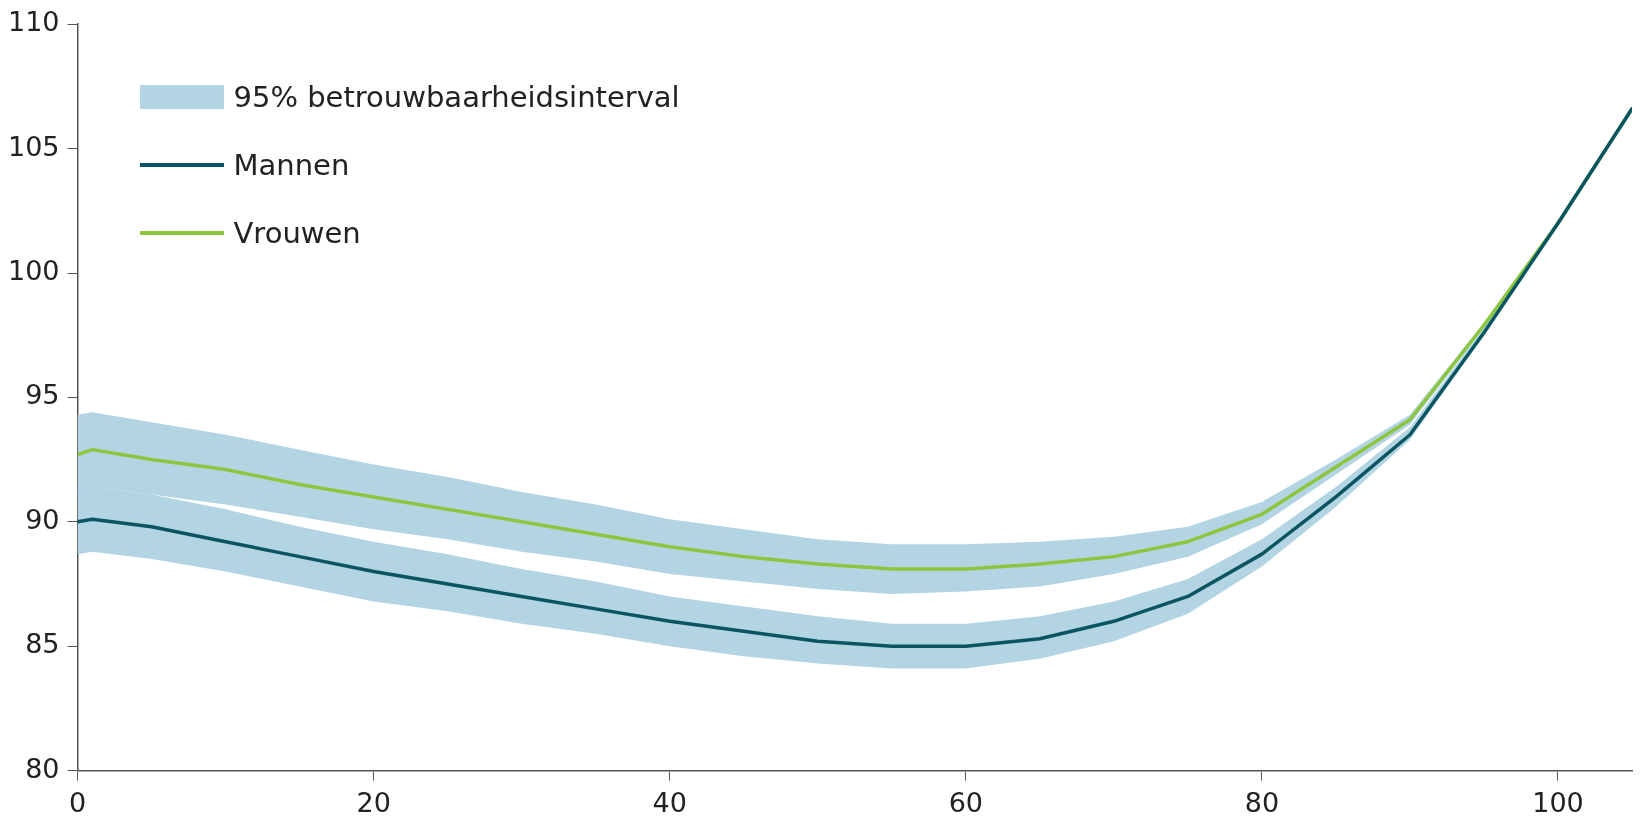  I want to click on x-tick-label: 40, so click(669, 802).